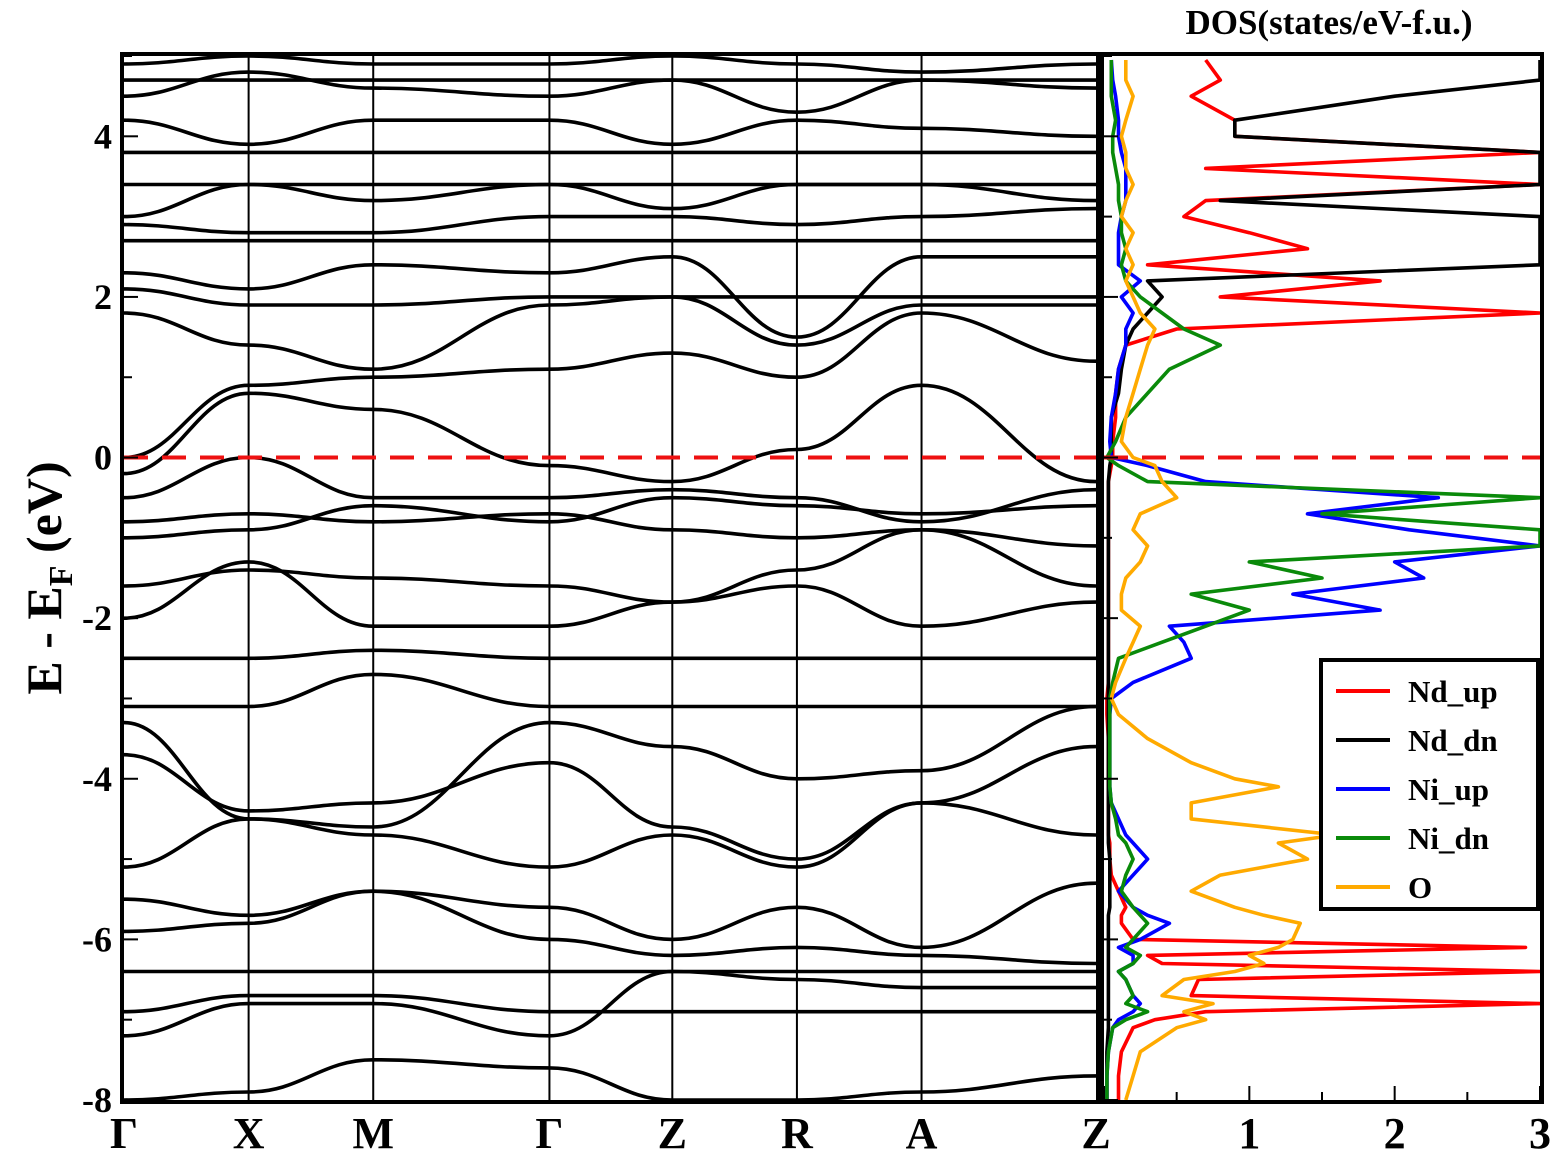  Describe the element at coordinates (1327, 1121) in the screenshot. I see `dos-x-ticks: 1 2 3` at that location.